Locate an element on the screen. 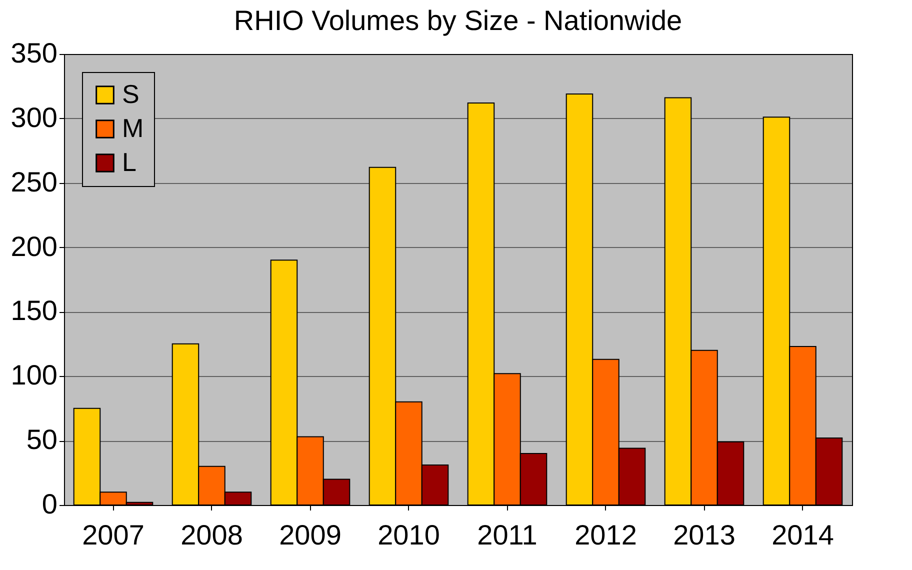 The image size is (912, 570). x-tick-label: 2009 is located at coordinates (310, 535).